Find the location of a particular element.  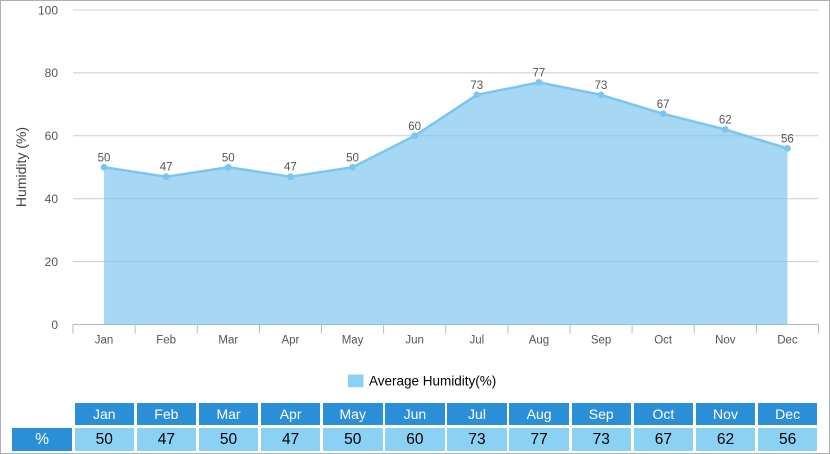

svg-text: 62 is located at coordinates (725, 121).